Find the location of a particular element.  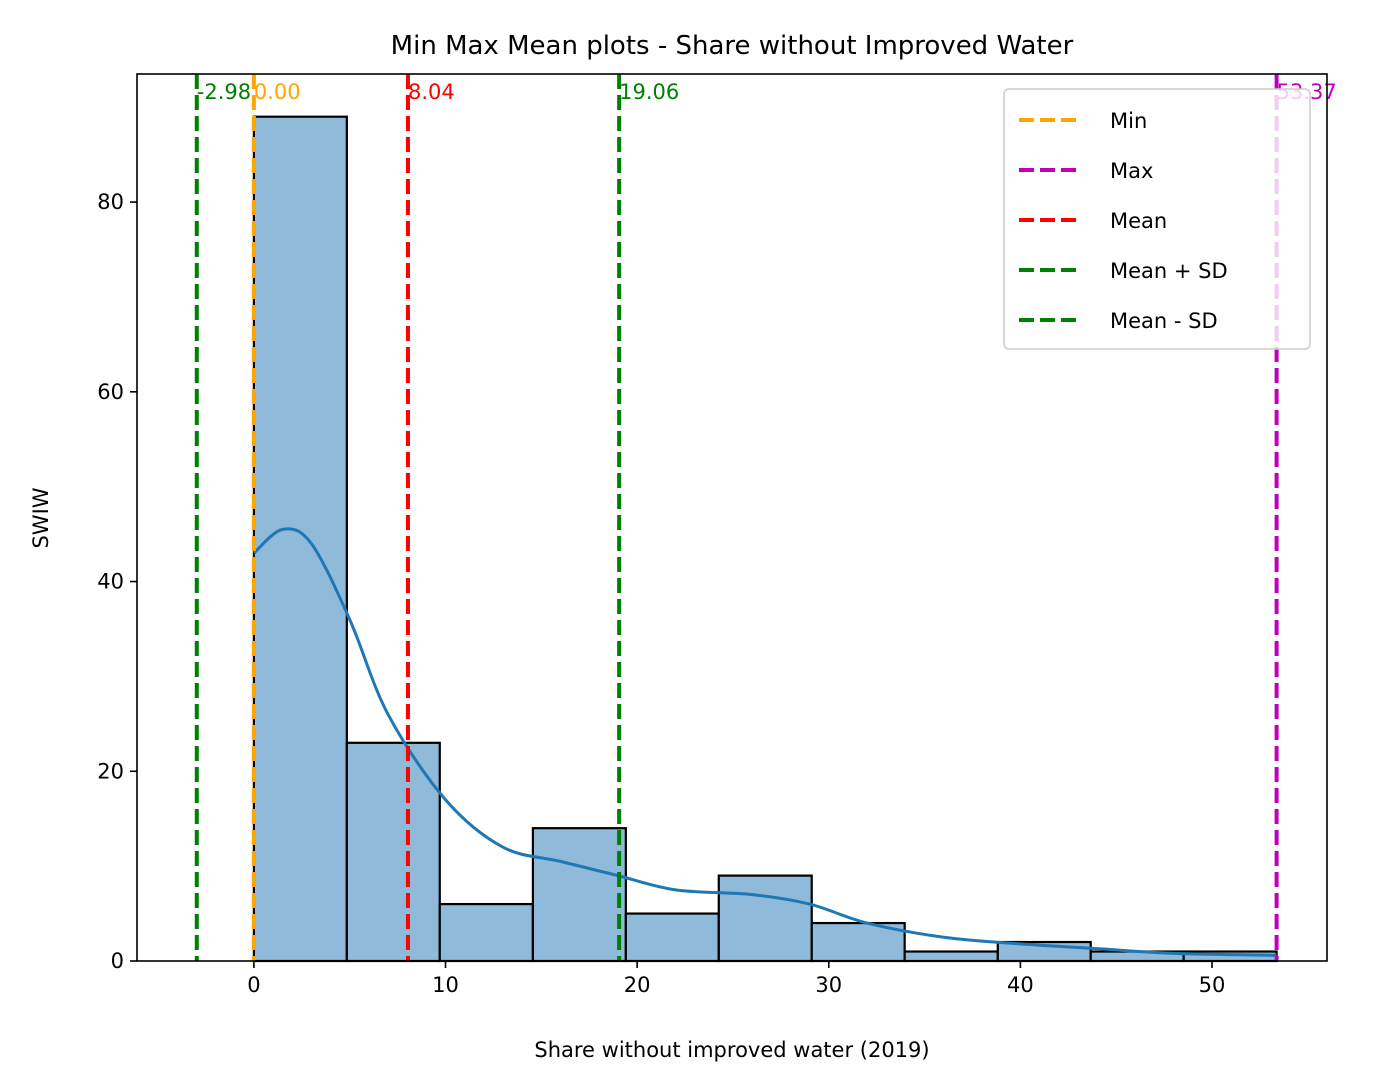

legend: Min Max Mean Mean + SD Mean - SD is located at coordinates (1157, 219).